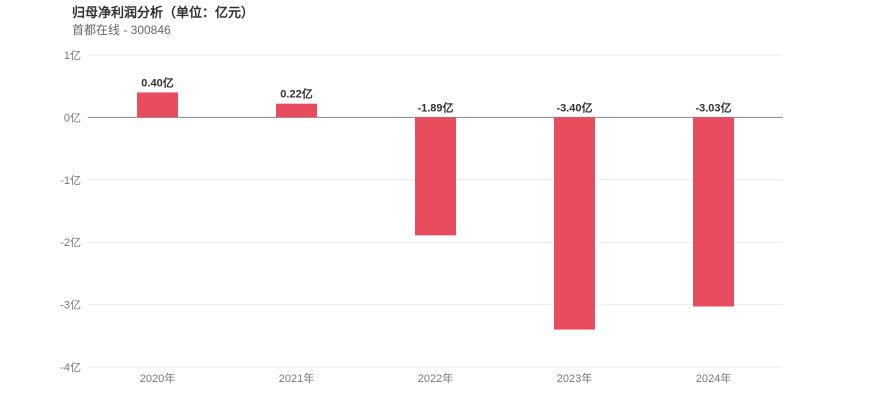 The height and width of the screenshot is (417, 870). I want to click on y-tick-label: -4亿, so click(70, 367).